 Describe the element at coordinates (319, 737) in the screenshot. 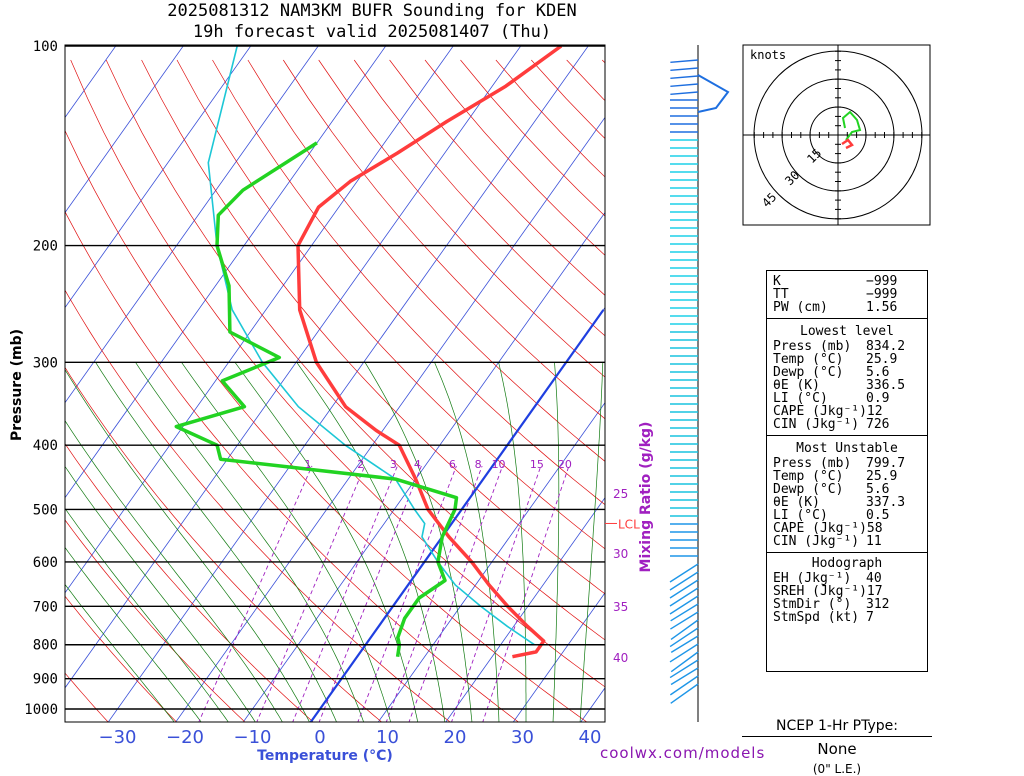

I see `x-tick-3: 0` at that location.